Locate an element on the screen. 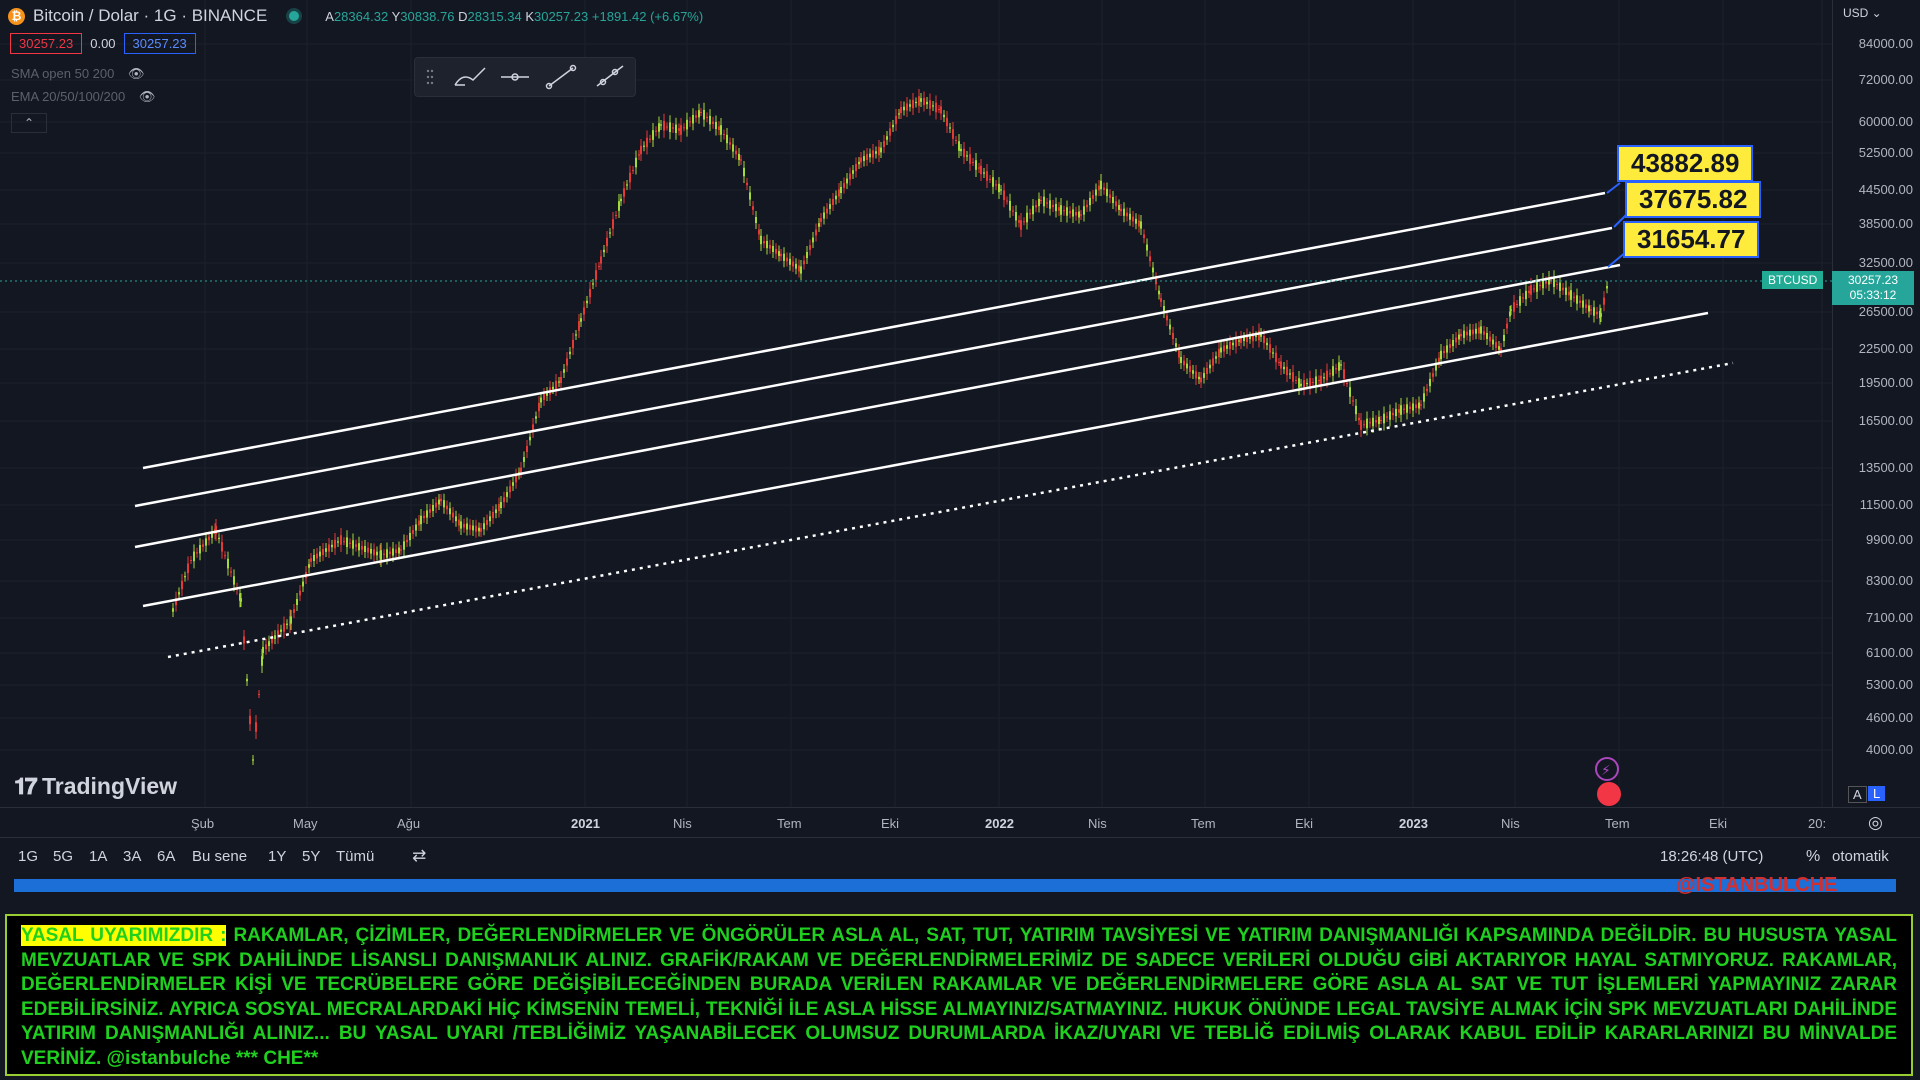 Image resolution: width=1920 pixels, height=1080 pixels. level-label-1: 43882.89 is located at coordinates (1685, 163).